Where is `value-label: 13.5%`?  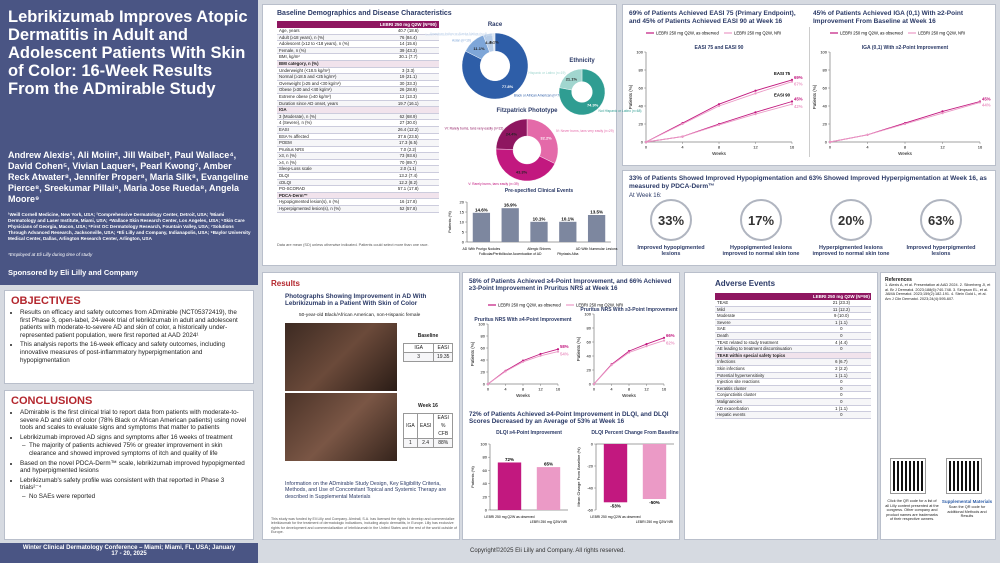 value-label: 13.5% is located at coordinates (596, 212).